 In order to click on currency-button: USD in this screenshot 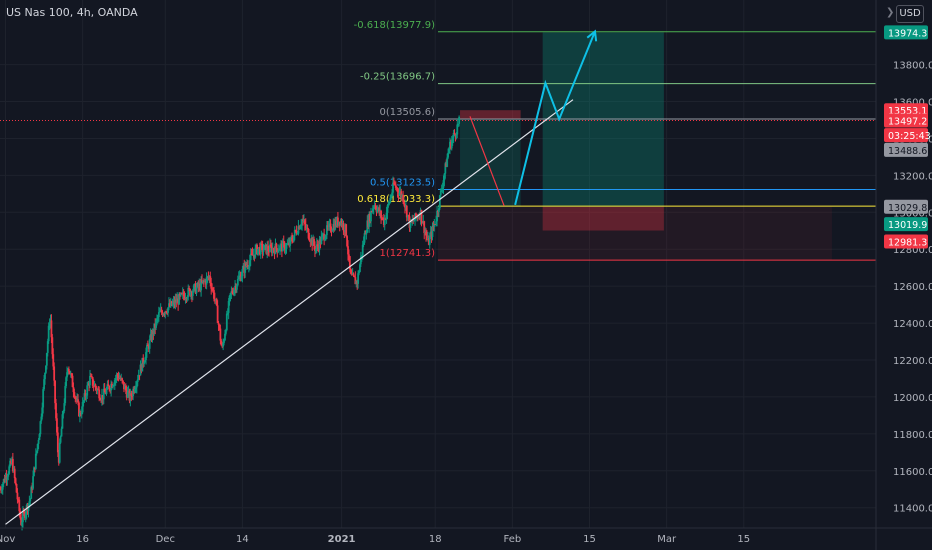, I will do `click(910, 14)`.